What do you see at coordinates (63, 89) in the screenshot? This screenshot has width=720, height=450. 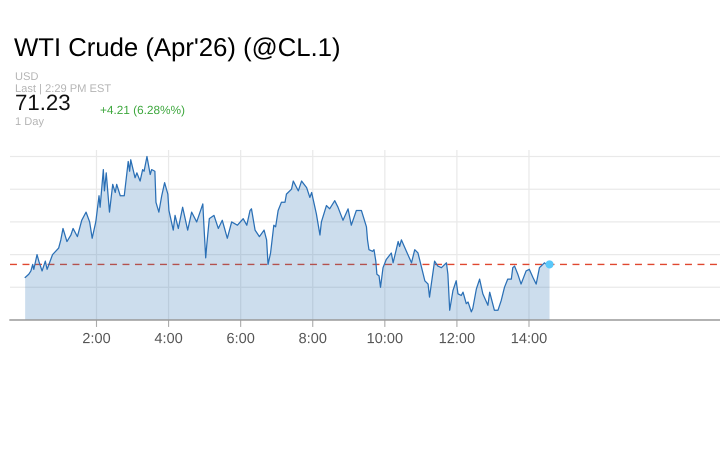 I see `text: Last | 2:29 PM EST` at bounding box center [63, 89].